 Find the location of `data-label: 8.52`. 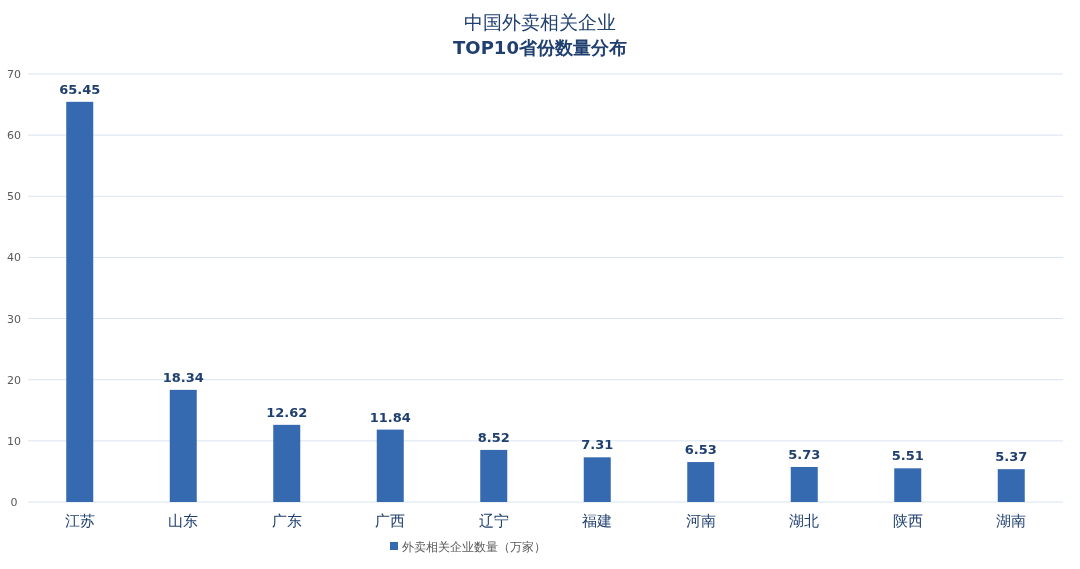

data-label: 8.52 is located at coordinates (493, 437).